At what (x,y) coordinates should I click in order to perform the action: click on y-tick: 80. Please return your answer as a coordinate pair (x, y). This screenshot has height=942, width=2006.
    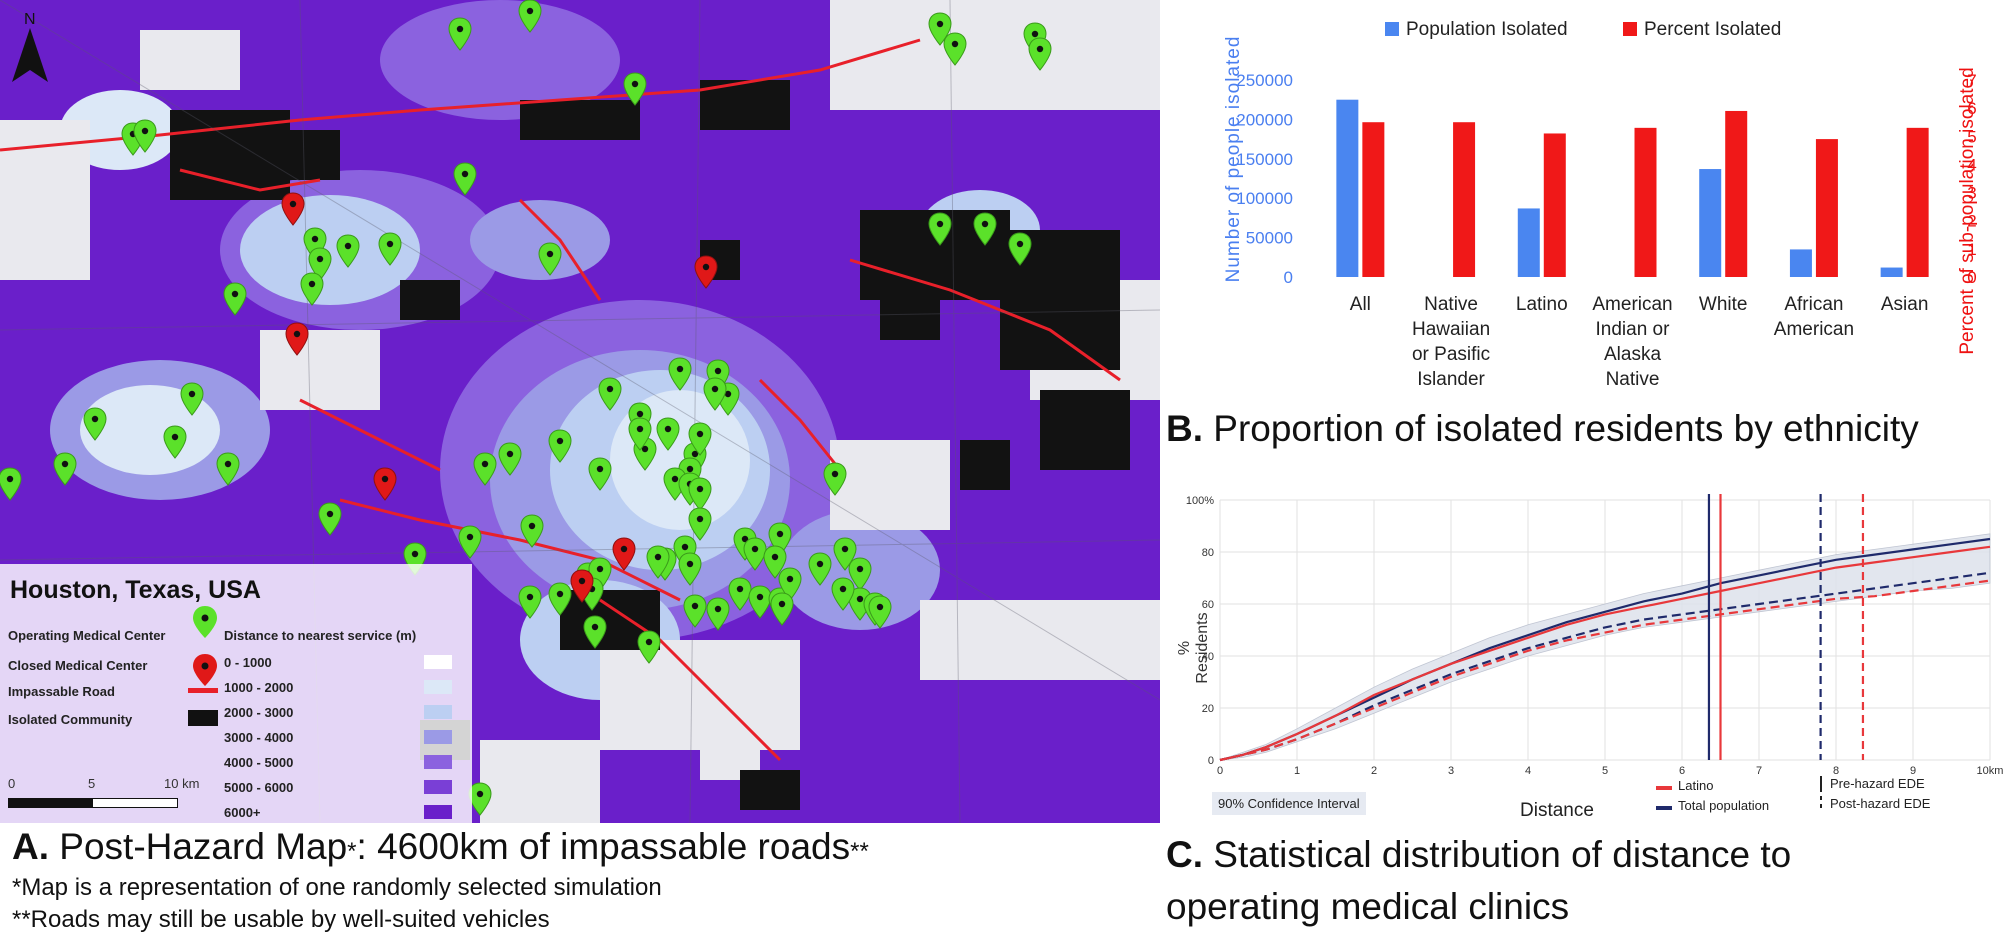
    Looking at the image, I should click on (1208, 553).